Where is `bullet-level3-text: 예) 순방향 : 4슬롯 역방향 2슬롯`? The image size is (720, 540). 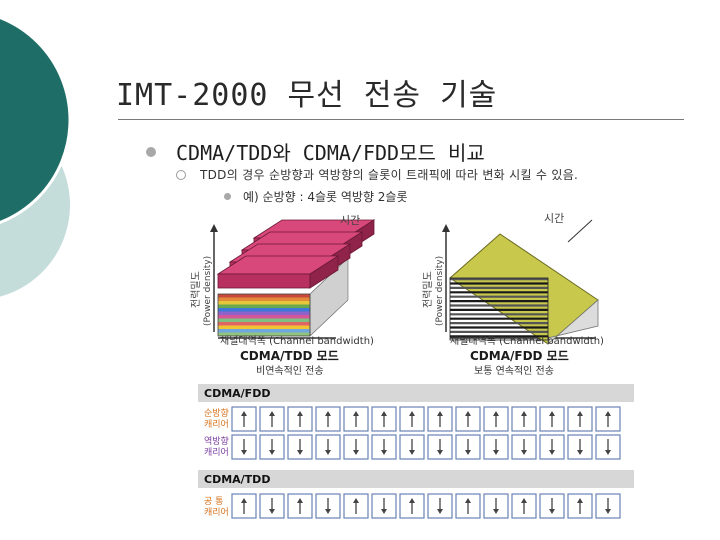
bullet-level3-text: 예) 순방향 : 4슬롯 역방향 2슬롯 is located at coordinates (325, 197).